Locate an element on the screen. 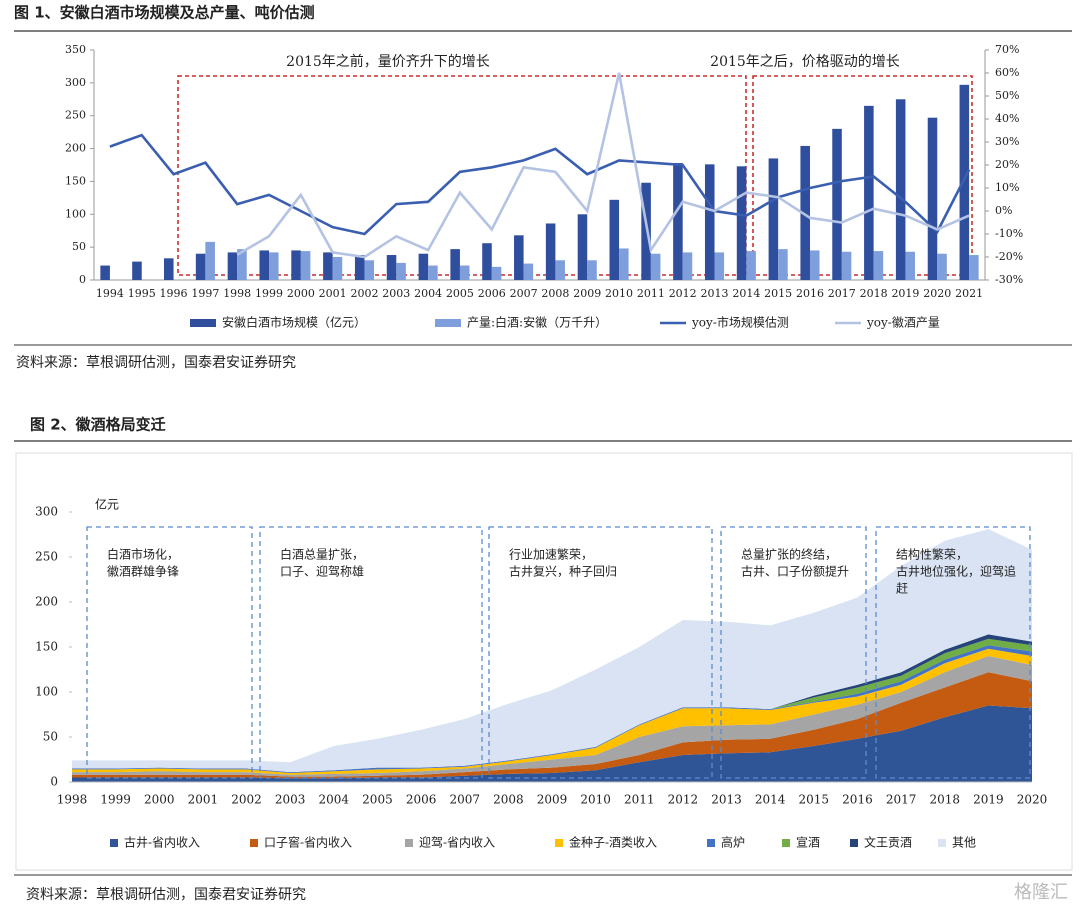 This screenshot has width=1080, height=913. x-tick-label: 2004 is located at coordinates (334, 800).